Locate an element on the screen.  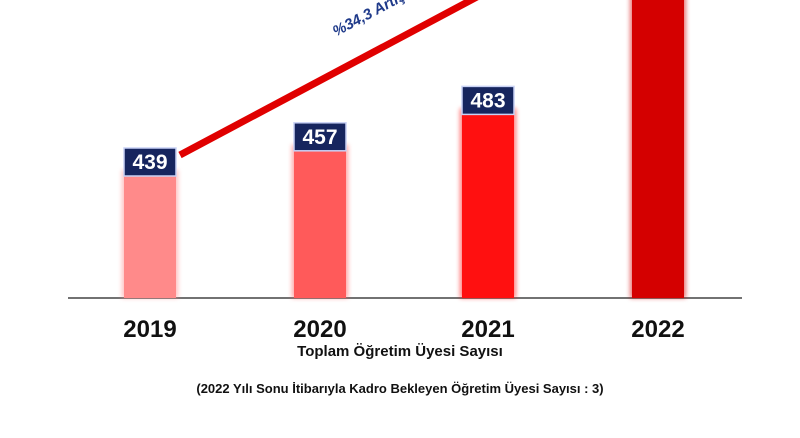
value-label-2021: 483 is located at coordinates (487, 100).